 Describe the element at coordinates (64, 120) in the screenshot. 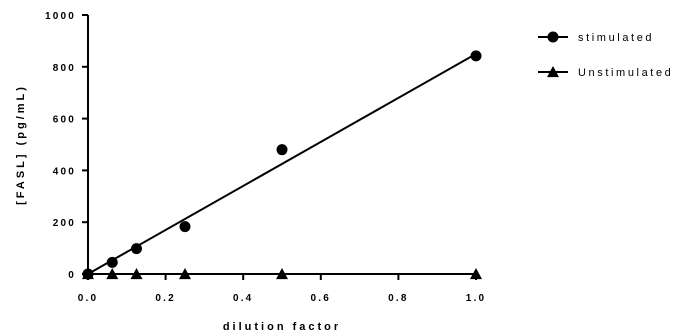

I see `y-tick-label: 600` at that location.